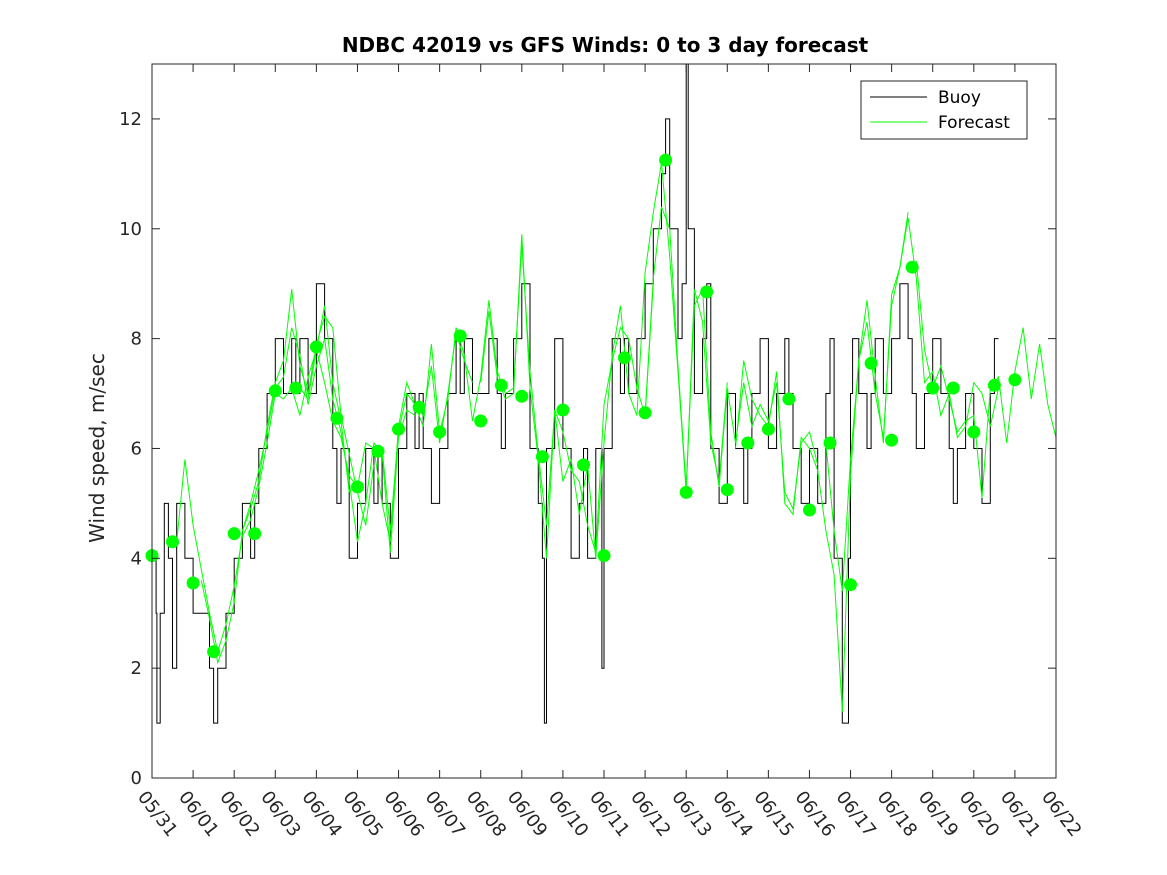 The width and height of the screenshot is (1167, 875). Describe the element at coordinates (136, 558) in the screenshot. I see `y-tick-label: 4` at that location.